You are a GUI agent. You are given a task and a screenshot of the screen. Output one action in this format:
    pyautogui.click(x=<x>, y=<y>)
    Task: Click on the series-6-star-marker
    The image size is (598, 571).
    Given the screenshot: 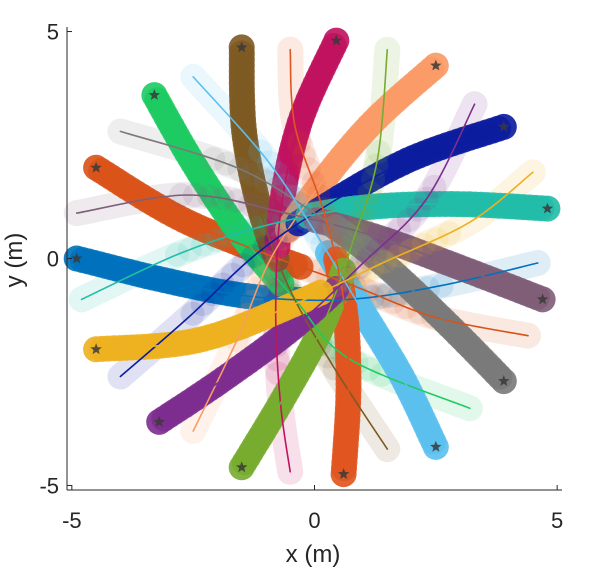 What is the action you would take?
    pyautogui.click(x=504, y=126)
    